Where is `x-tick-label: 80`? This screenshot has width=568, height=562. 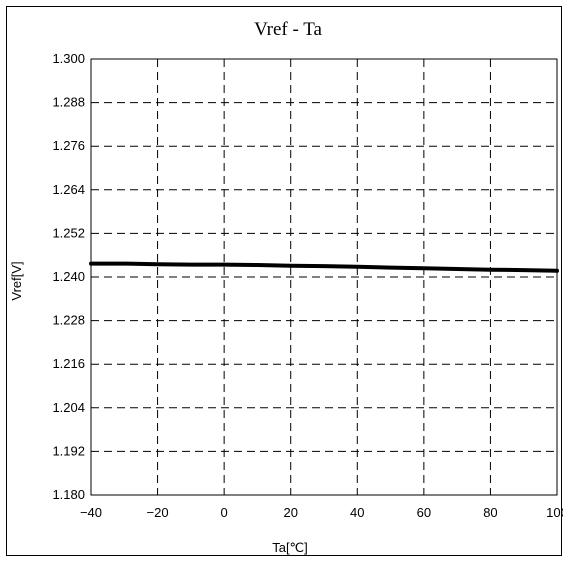 x-tick-label: 80 is located at coordinates (490, 512).